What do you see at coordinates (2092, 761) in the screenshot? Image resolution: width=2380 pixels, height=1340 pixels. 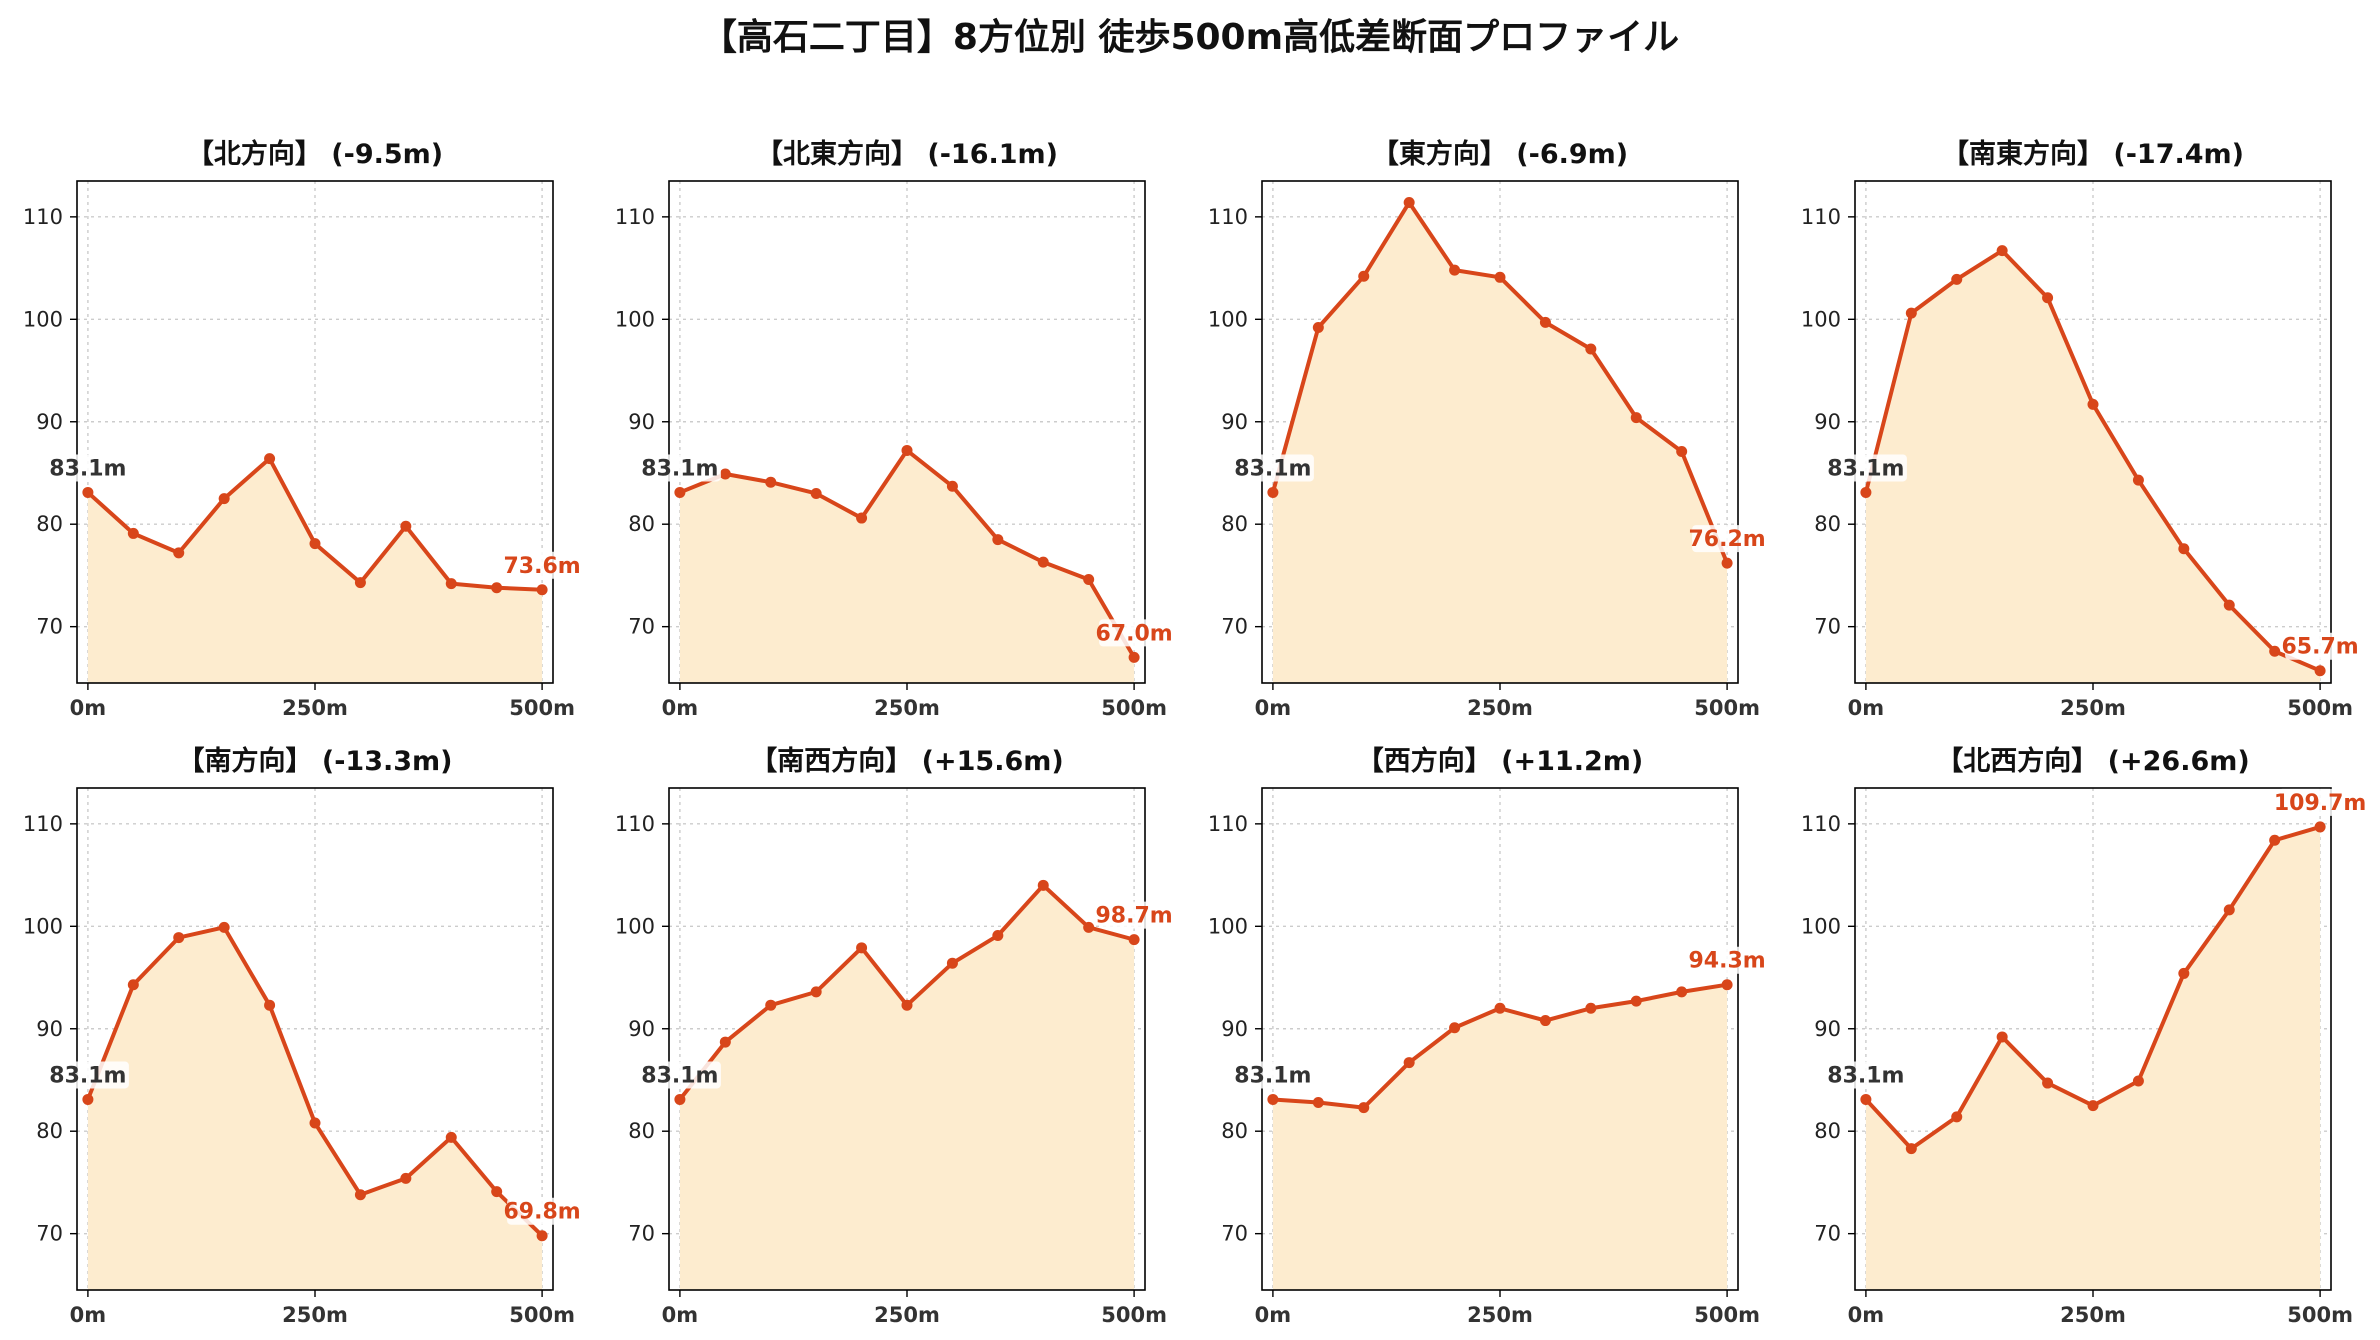 I see `chart-title: 【北西方向】 (+26.6m)` at bounding box center [2092, 761].